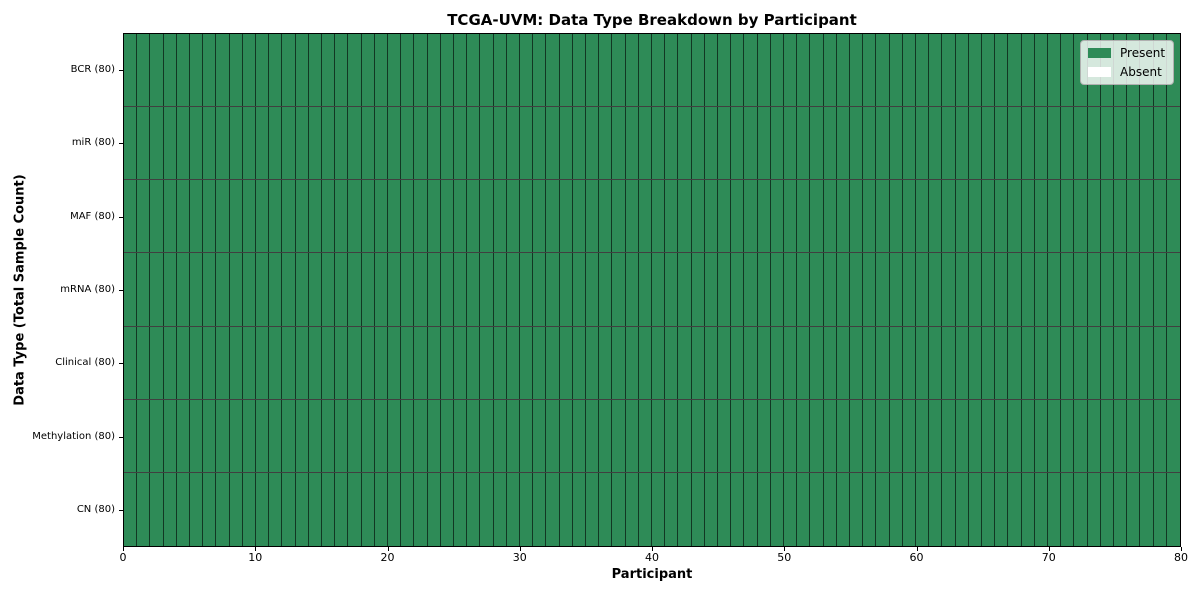  What do you see at coordinates (1181, 557) in the screenshot?
I see `x-tick-label: 80` at bounding box center [1181, 557].